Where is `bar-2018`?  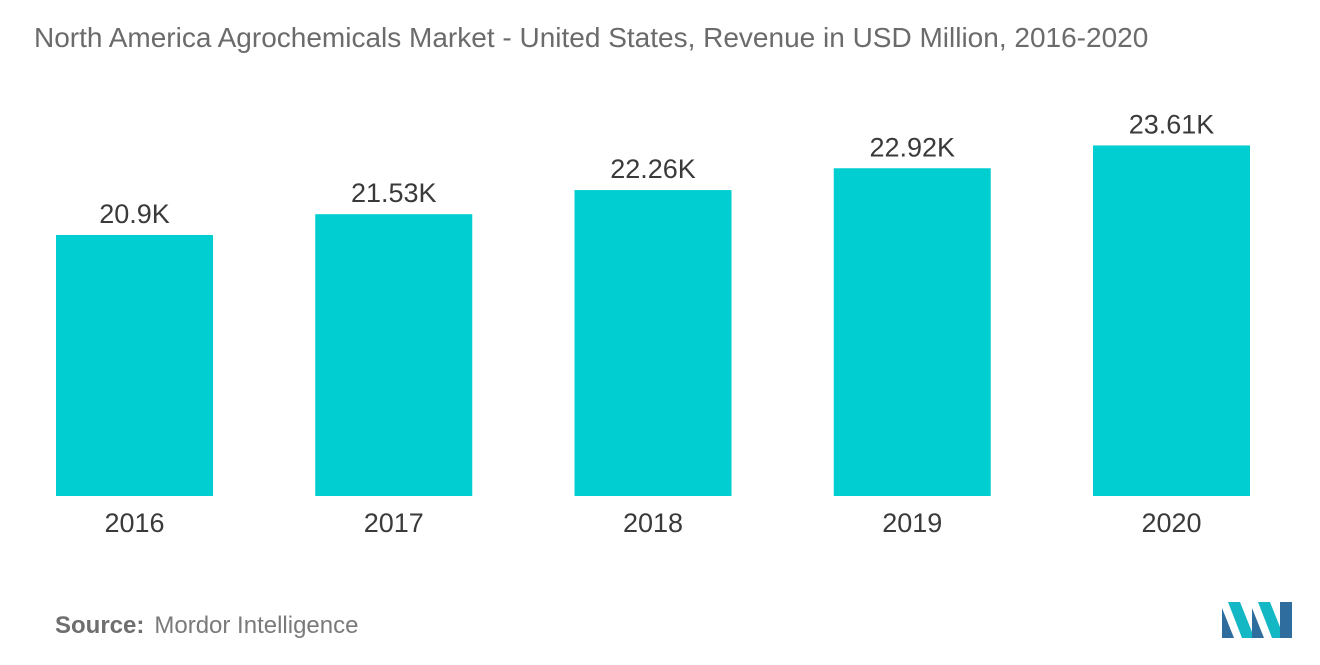 bar-2018 is located at coordinates (653, 343).